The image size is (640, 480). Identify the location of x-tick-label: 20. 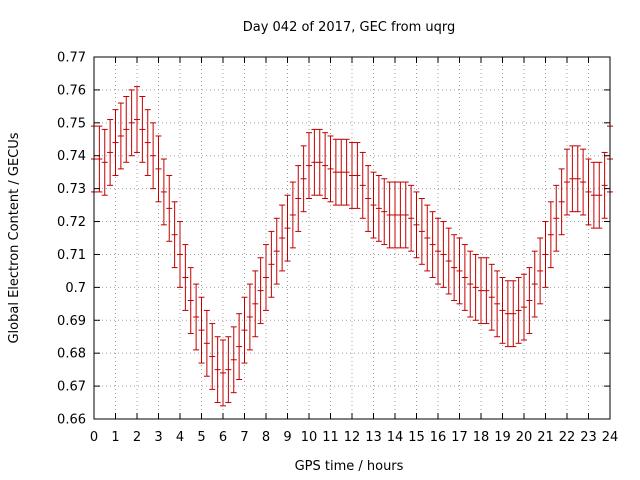
(524, 437).